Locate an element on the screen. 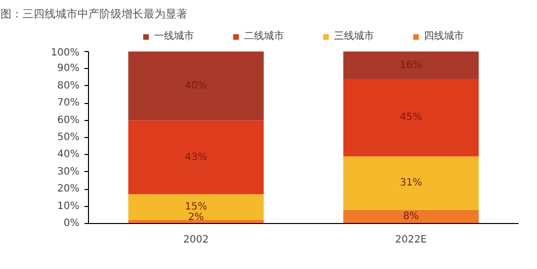 The width and height of the screenshot is (537, 269). data-label: 43% is located at coordinates (196, 157).